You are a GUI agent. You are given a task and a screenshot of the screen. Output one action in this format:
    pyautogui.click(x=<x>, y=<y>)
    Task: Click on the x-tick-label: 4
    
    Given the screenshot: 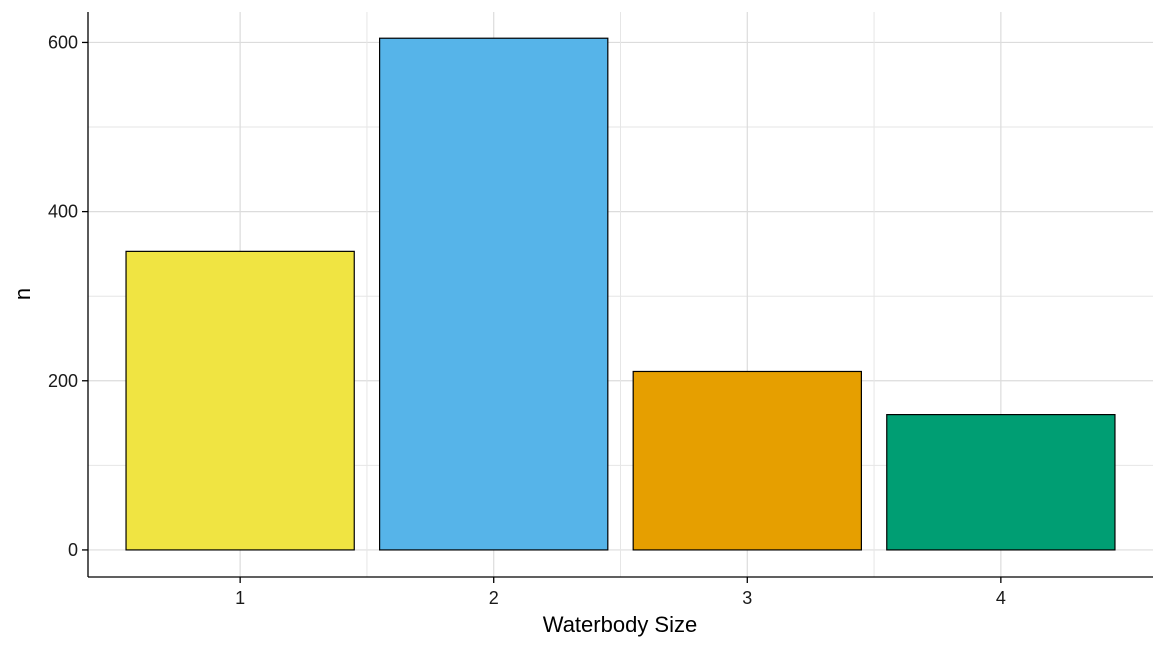 What is the action you would take?
    pyautogui.click(x=1001, y=598)
    